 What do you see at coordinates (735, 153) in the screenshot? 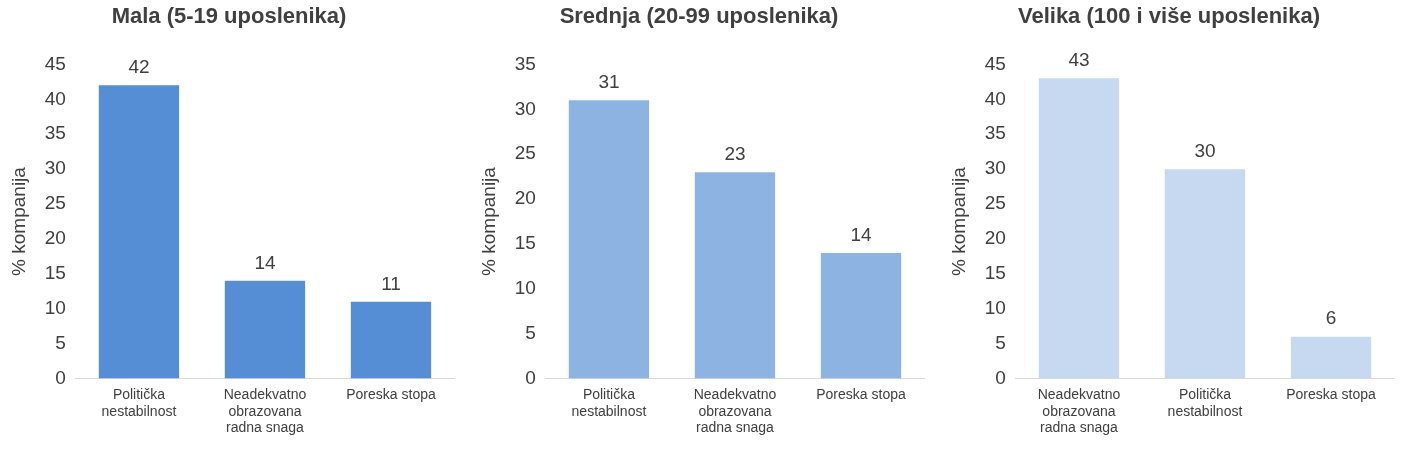
I see `data-label: 23` at bounding box center [735, 153].